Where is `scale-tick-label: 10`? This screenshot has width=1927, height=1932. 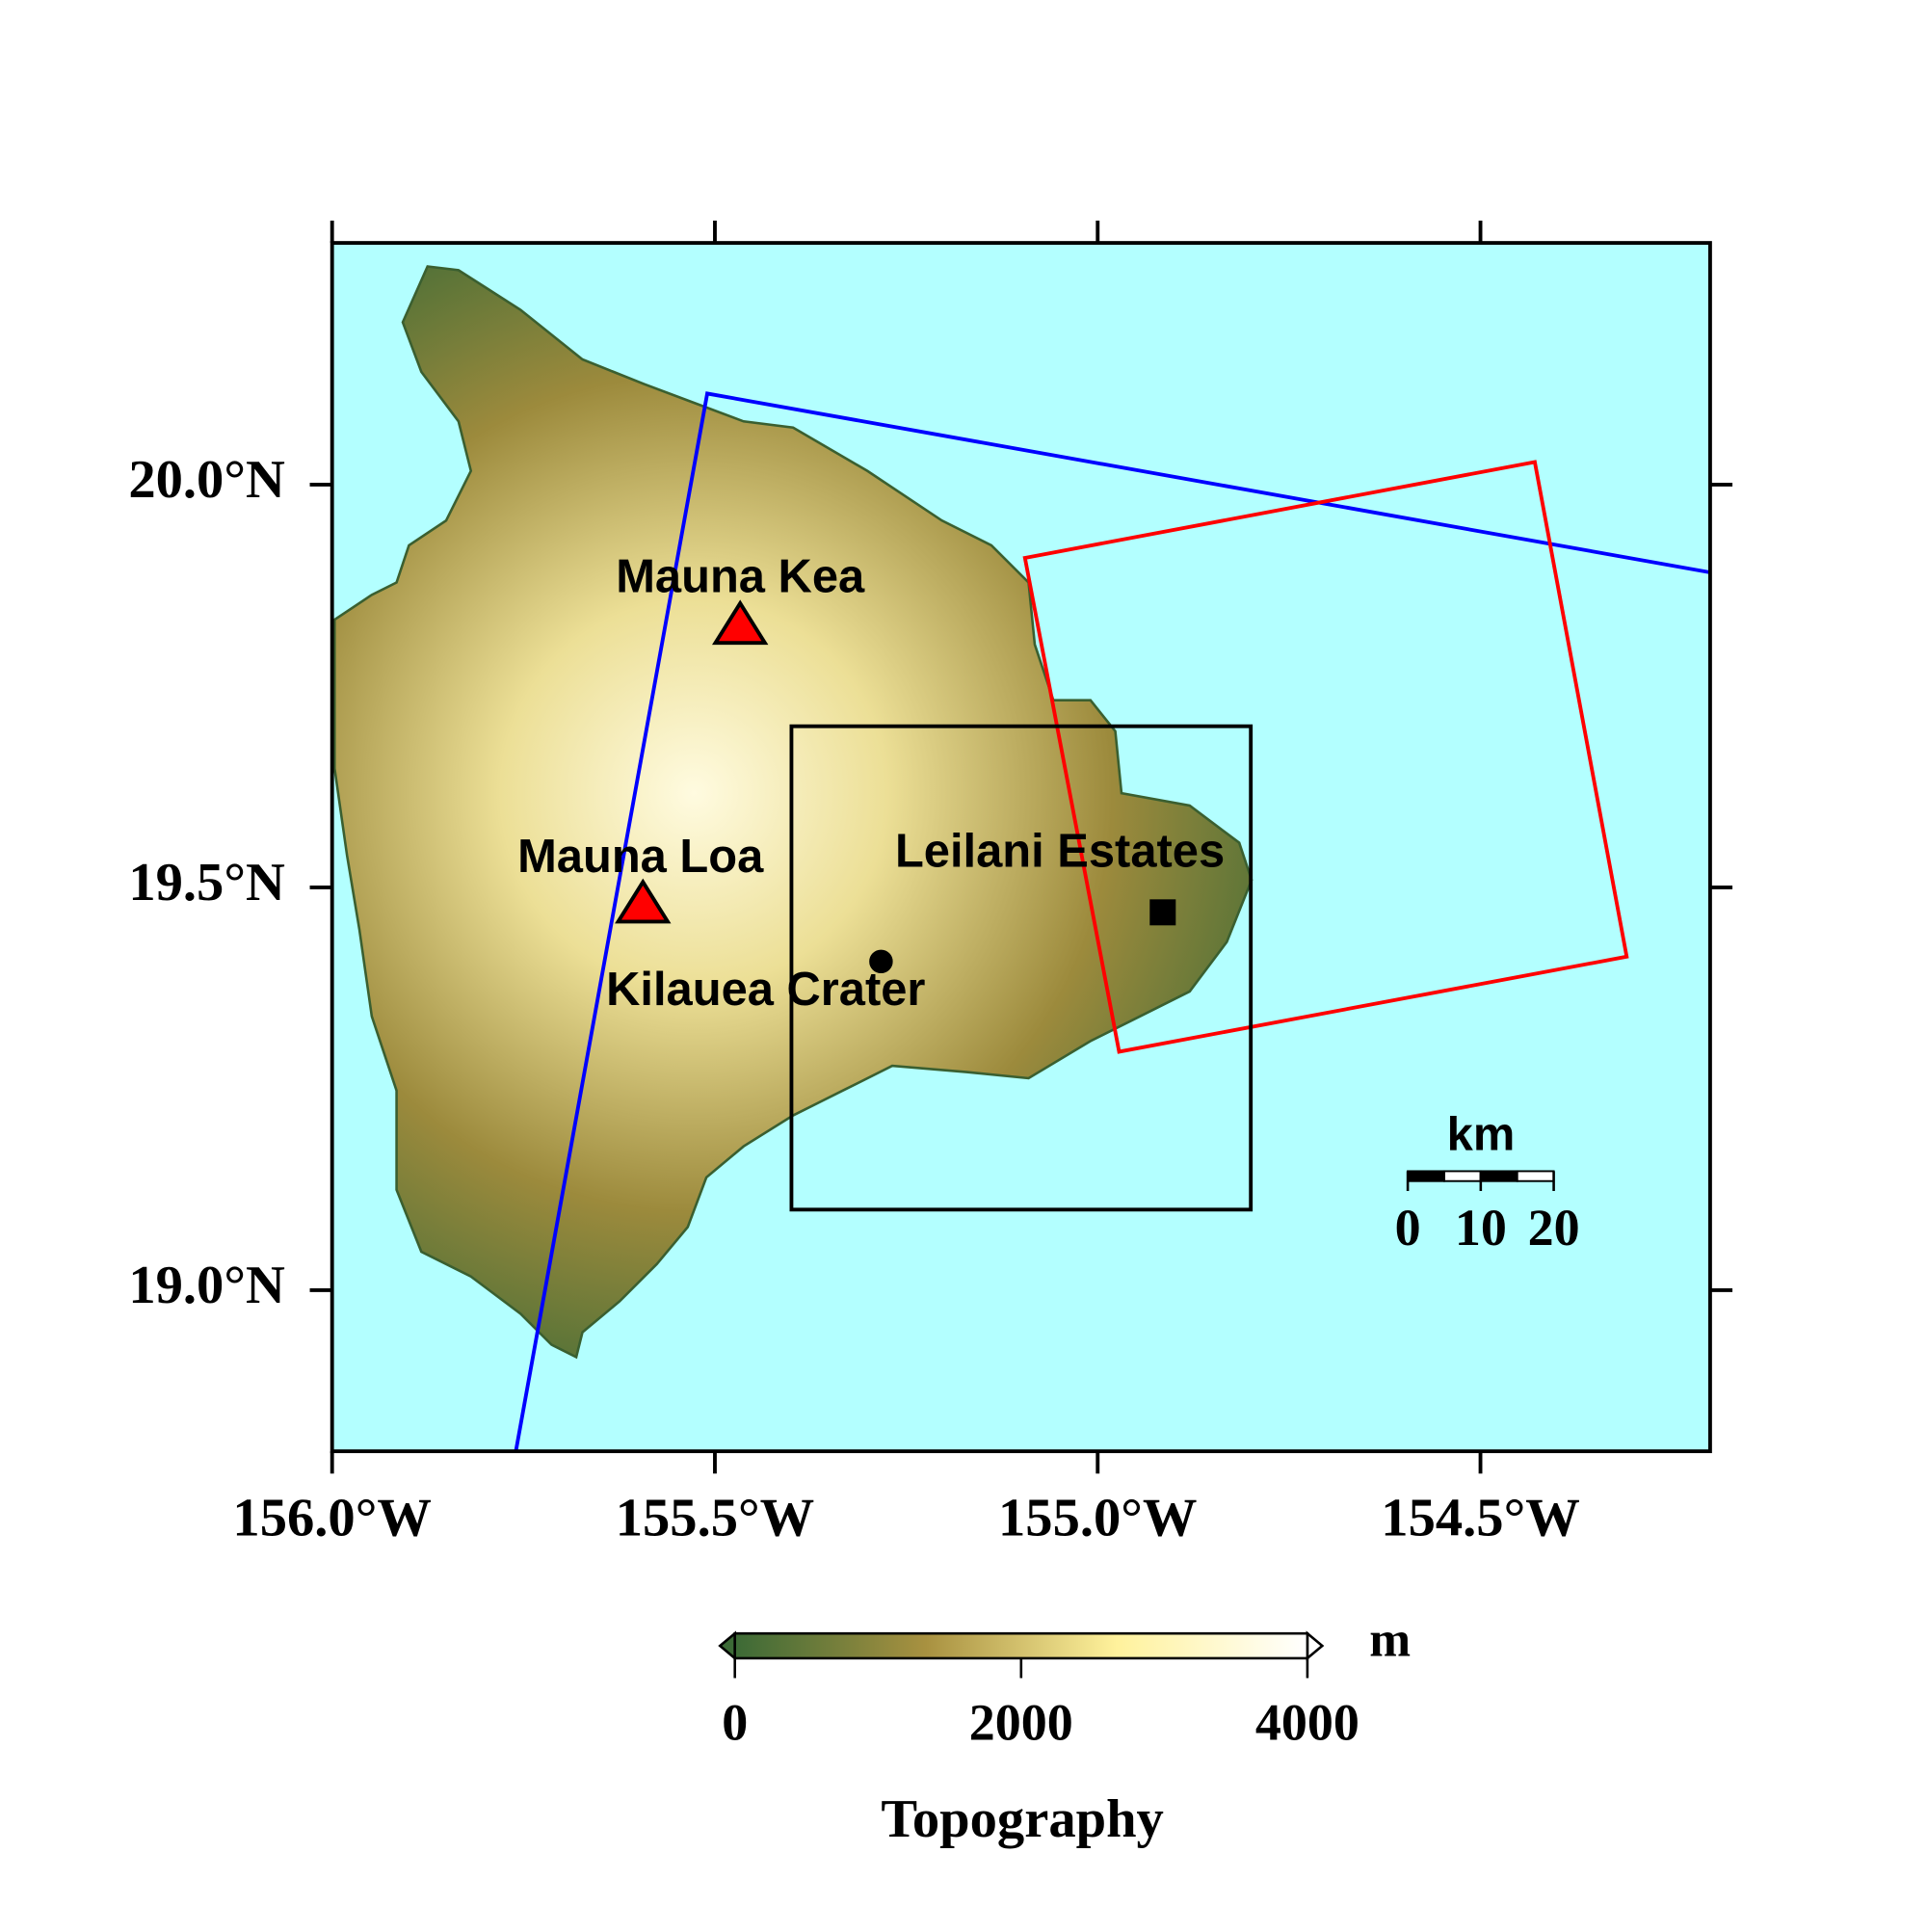 scale-tick-label: 10 is located at coordinates (1481, 1228).